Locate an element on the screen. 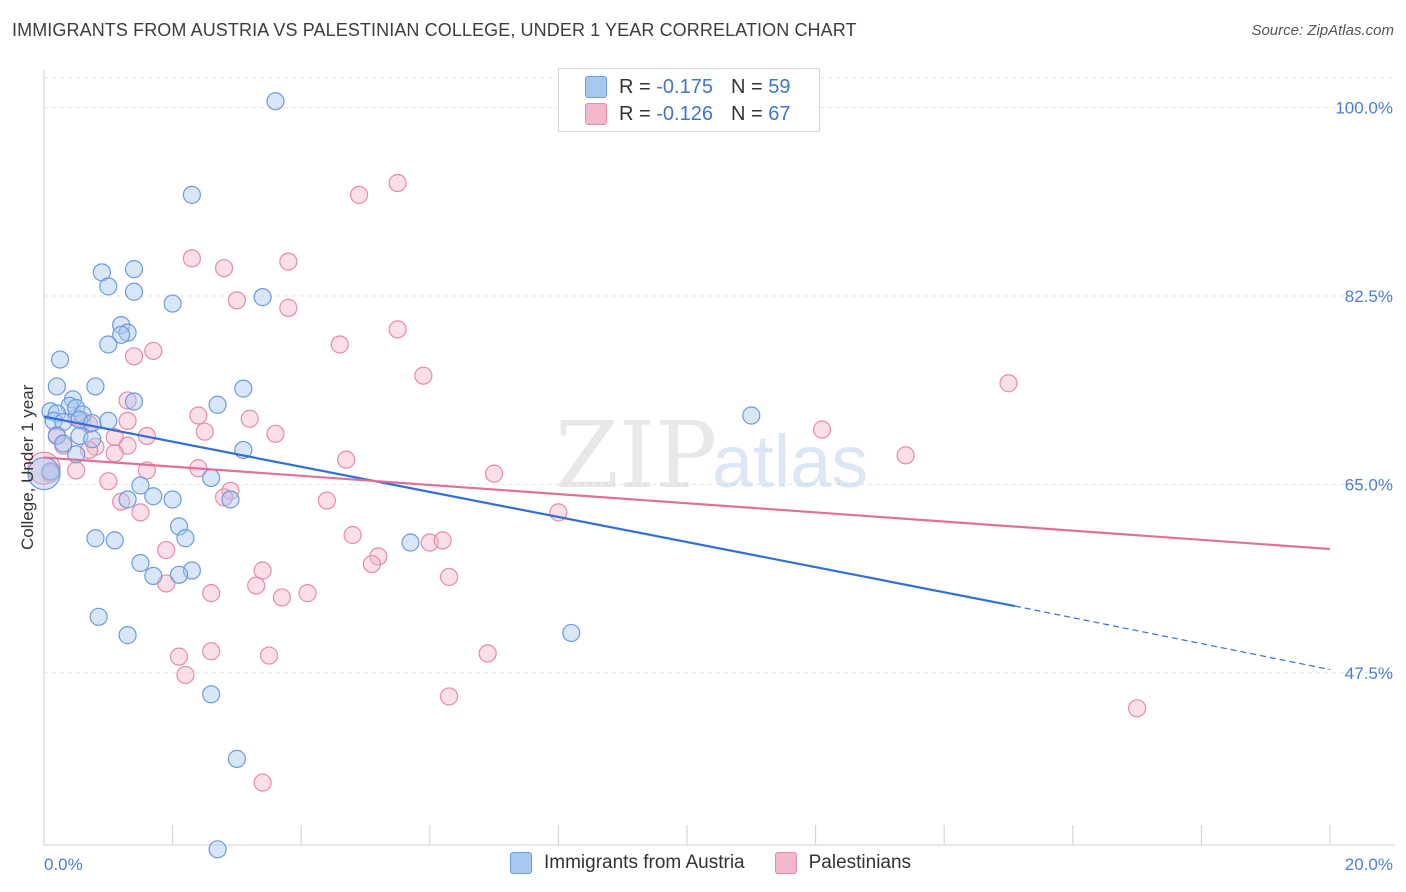  x-tick-label: 20.0% is located at coordinates (1369, 864).